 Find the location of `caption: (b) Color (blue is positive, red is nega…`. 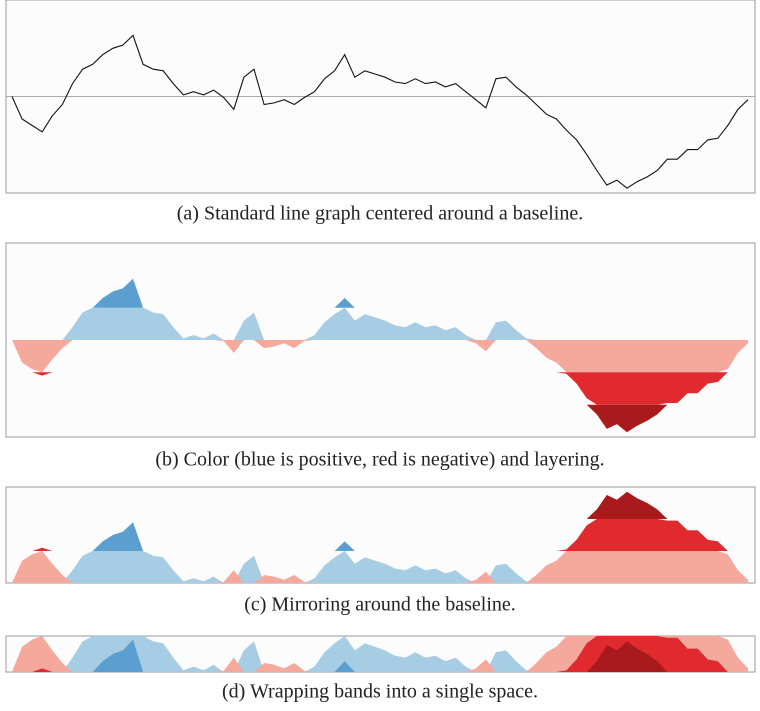

caption: (b) Color (blue is positive, red is nega… is located at coordinates (379, 460).